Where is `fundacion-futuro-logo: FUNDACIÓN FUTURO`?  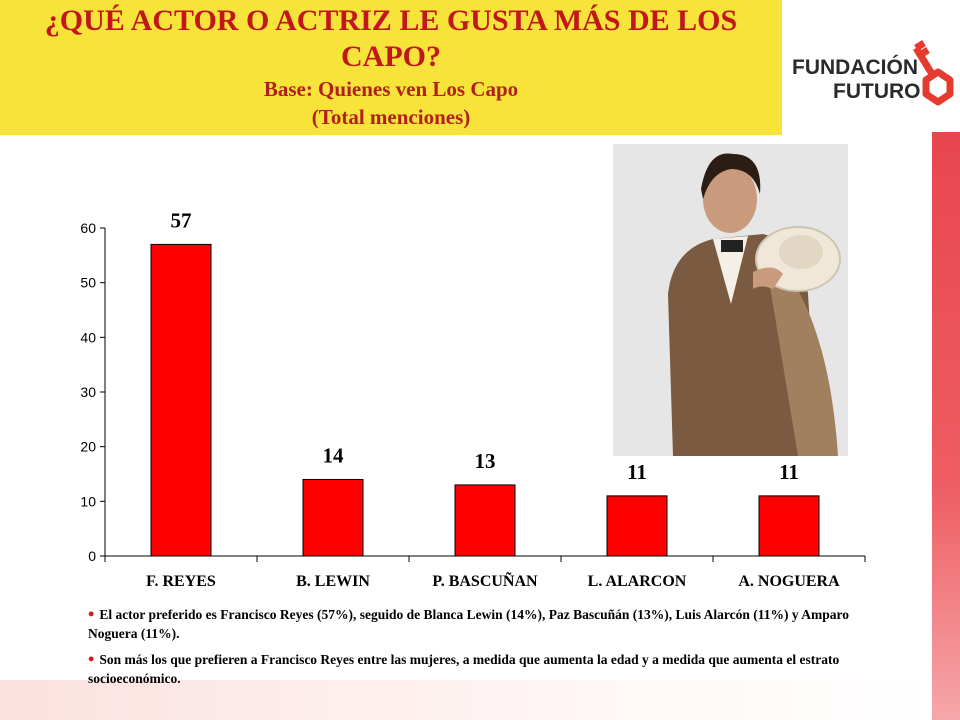
fundacion-futuro-logo: FUNDACIÓN FUTURO is located at coordinates (873, 73).